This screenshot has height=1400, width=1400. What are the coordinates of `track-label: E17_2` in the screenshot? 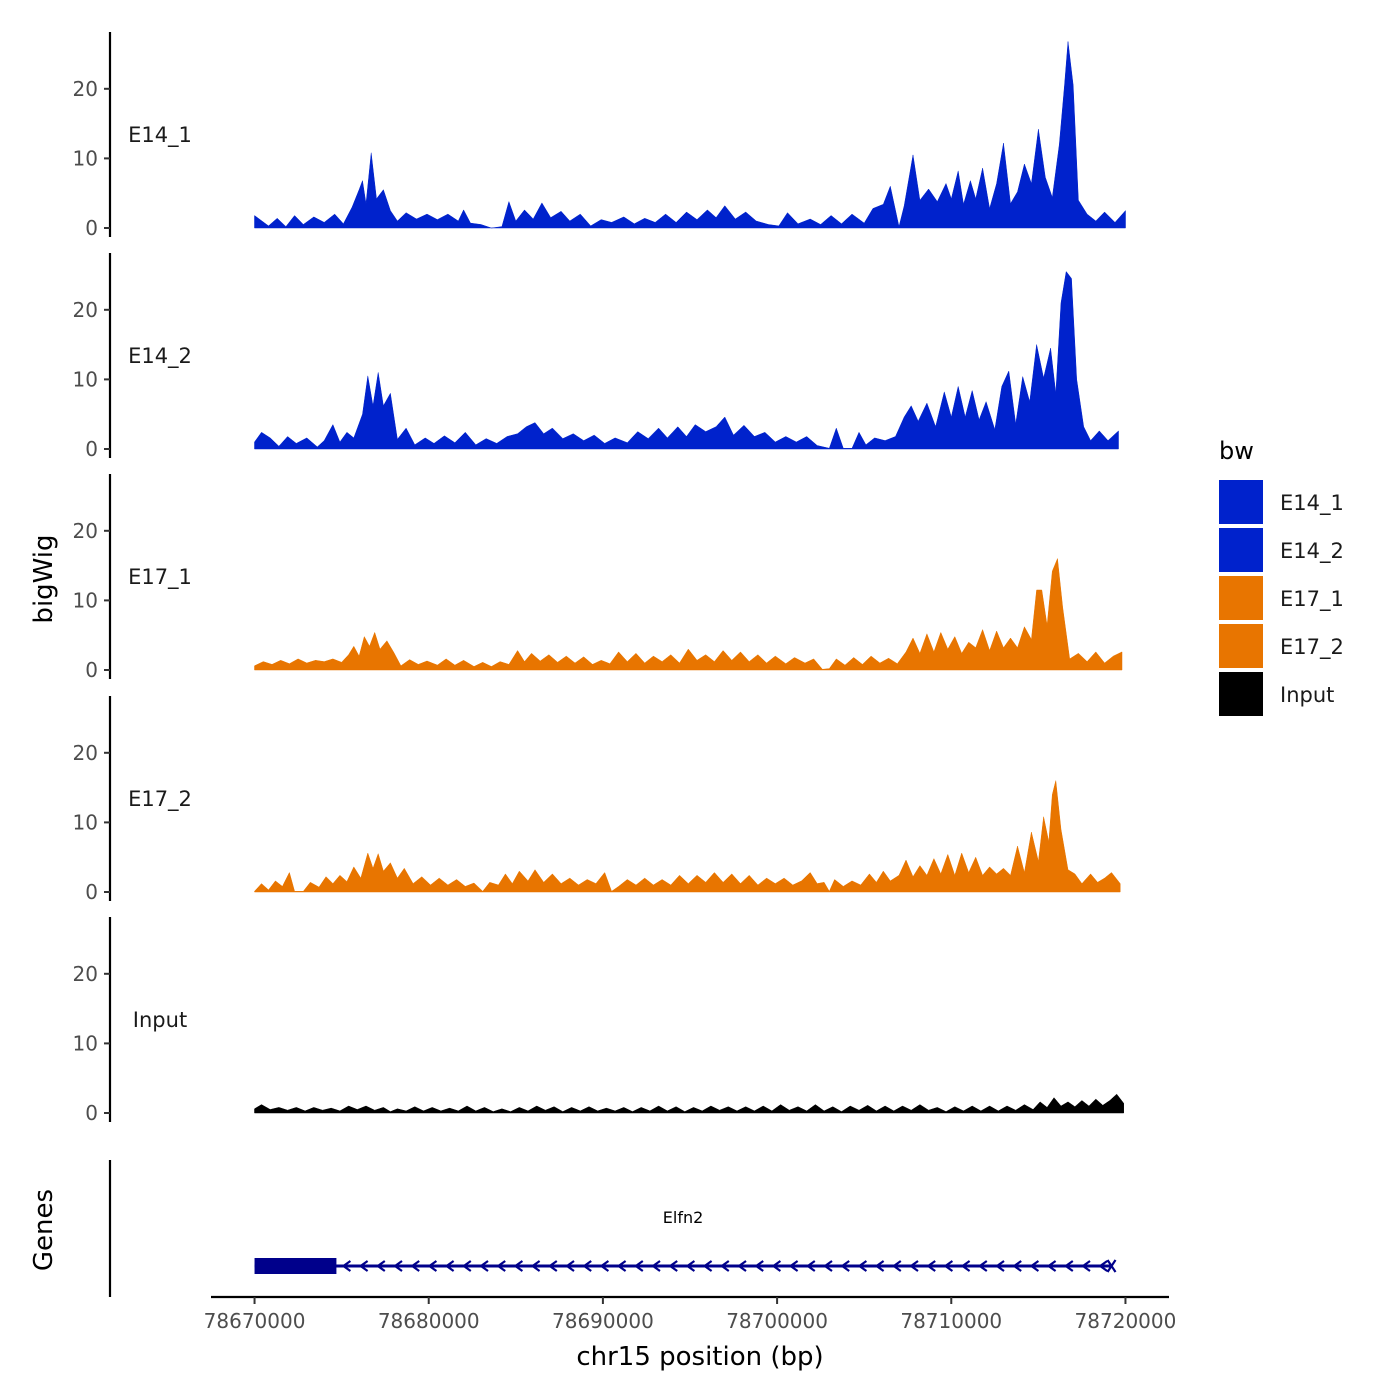 It's located at (160, 799).